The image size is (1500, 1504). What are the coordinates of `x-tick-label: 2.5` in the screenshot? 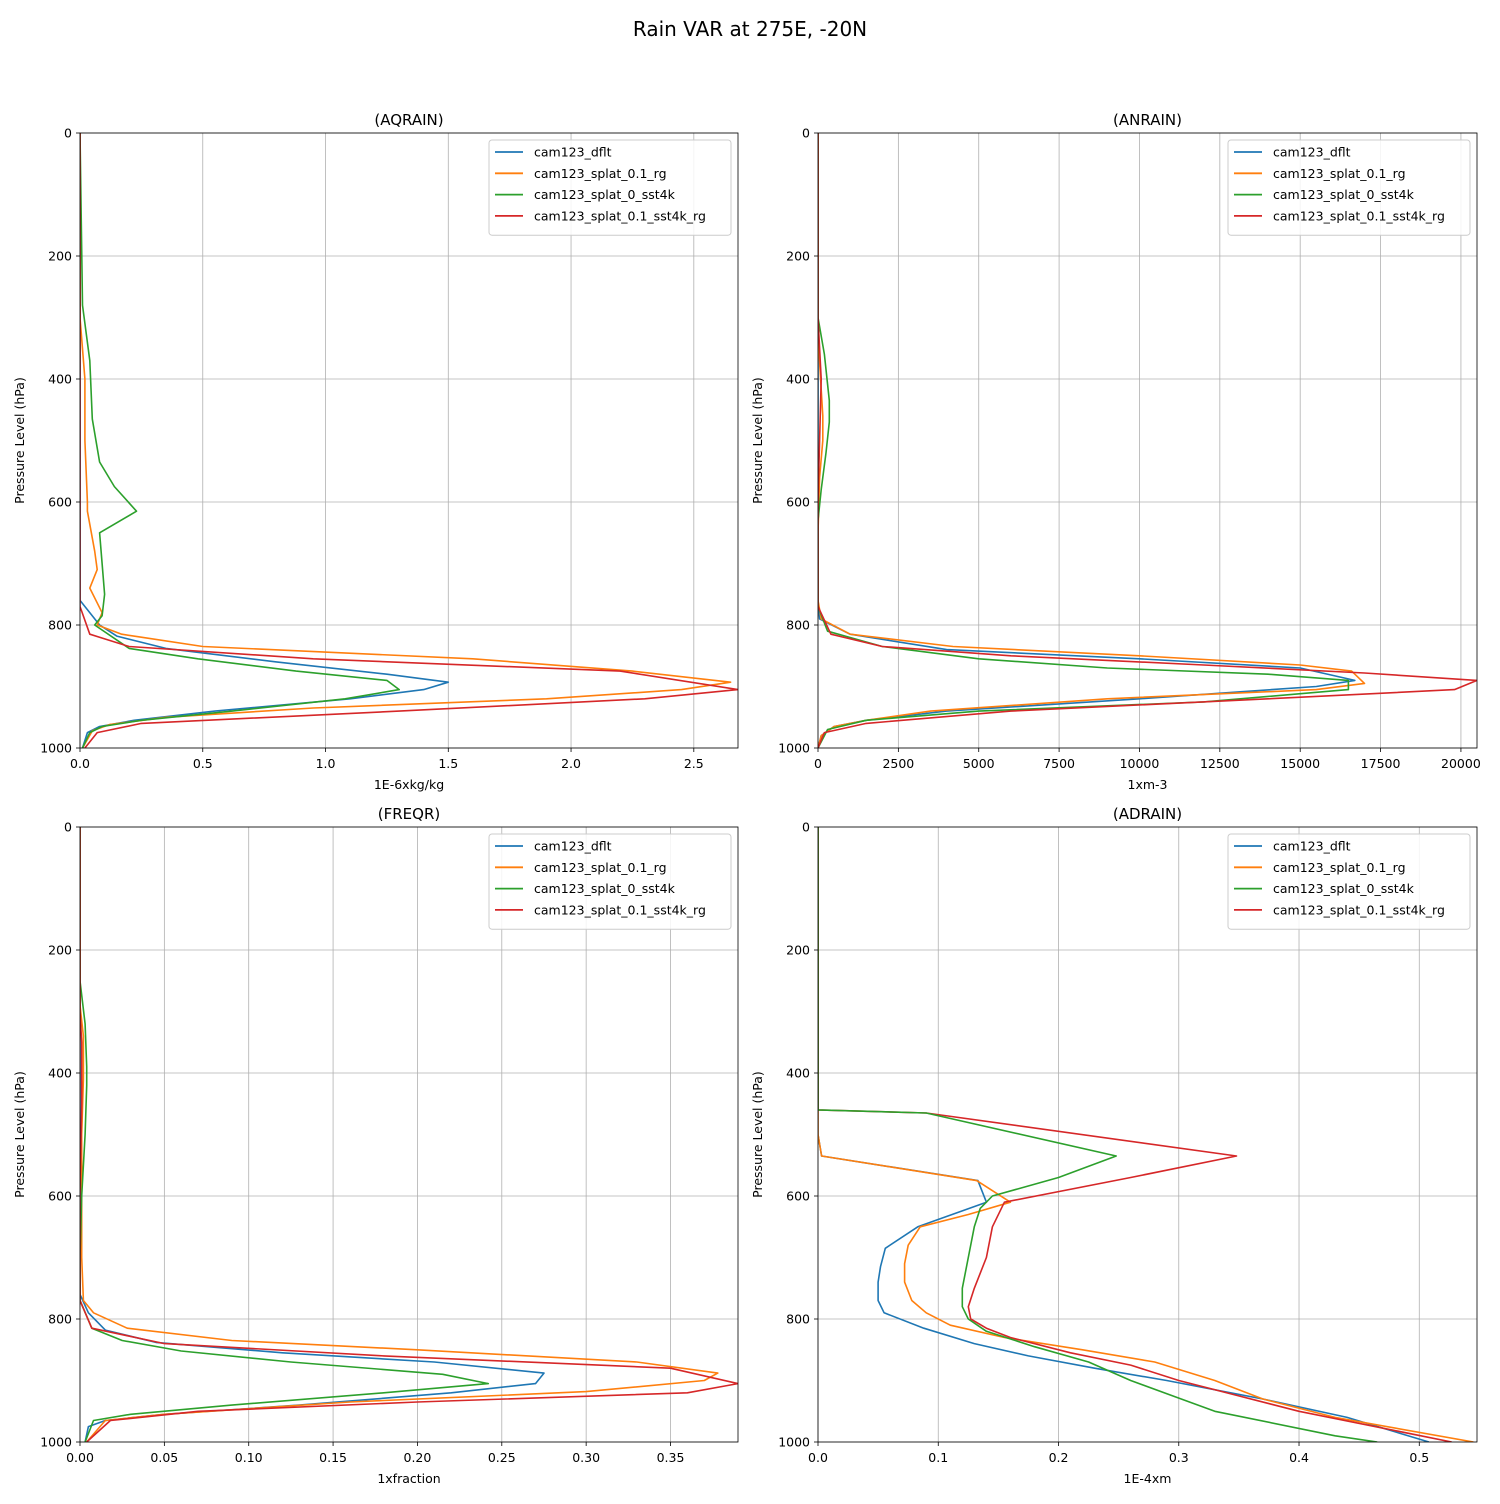 It's located at (694, 763).